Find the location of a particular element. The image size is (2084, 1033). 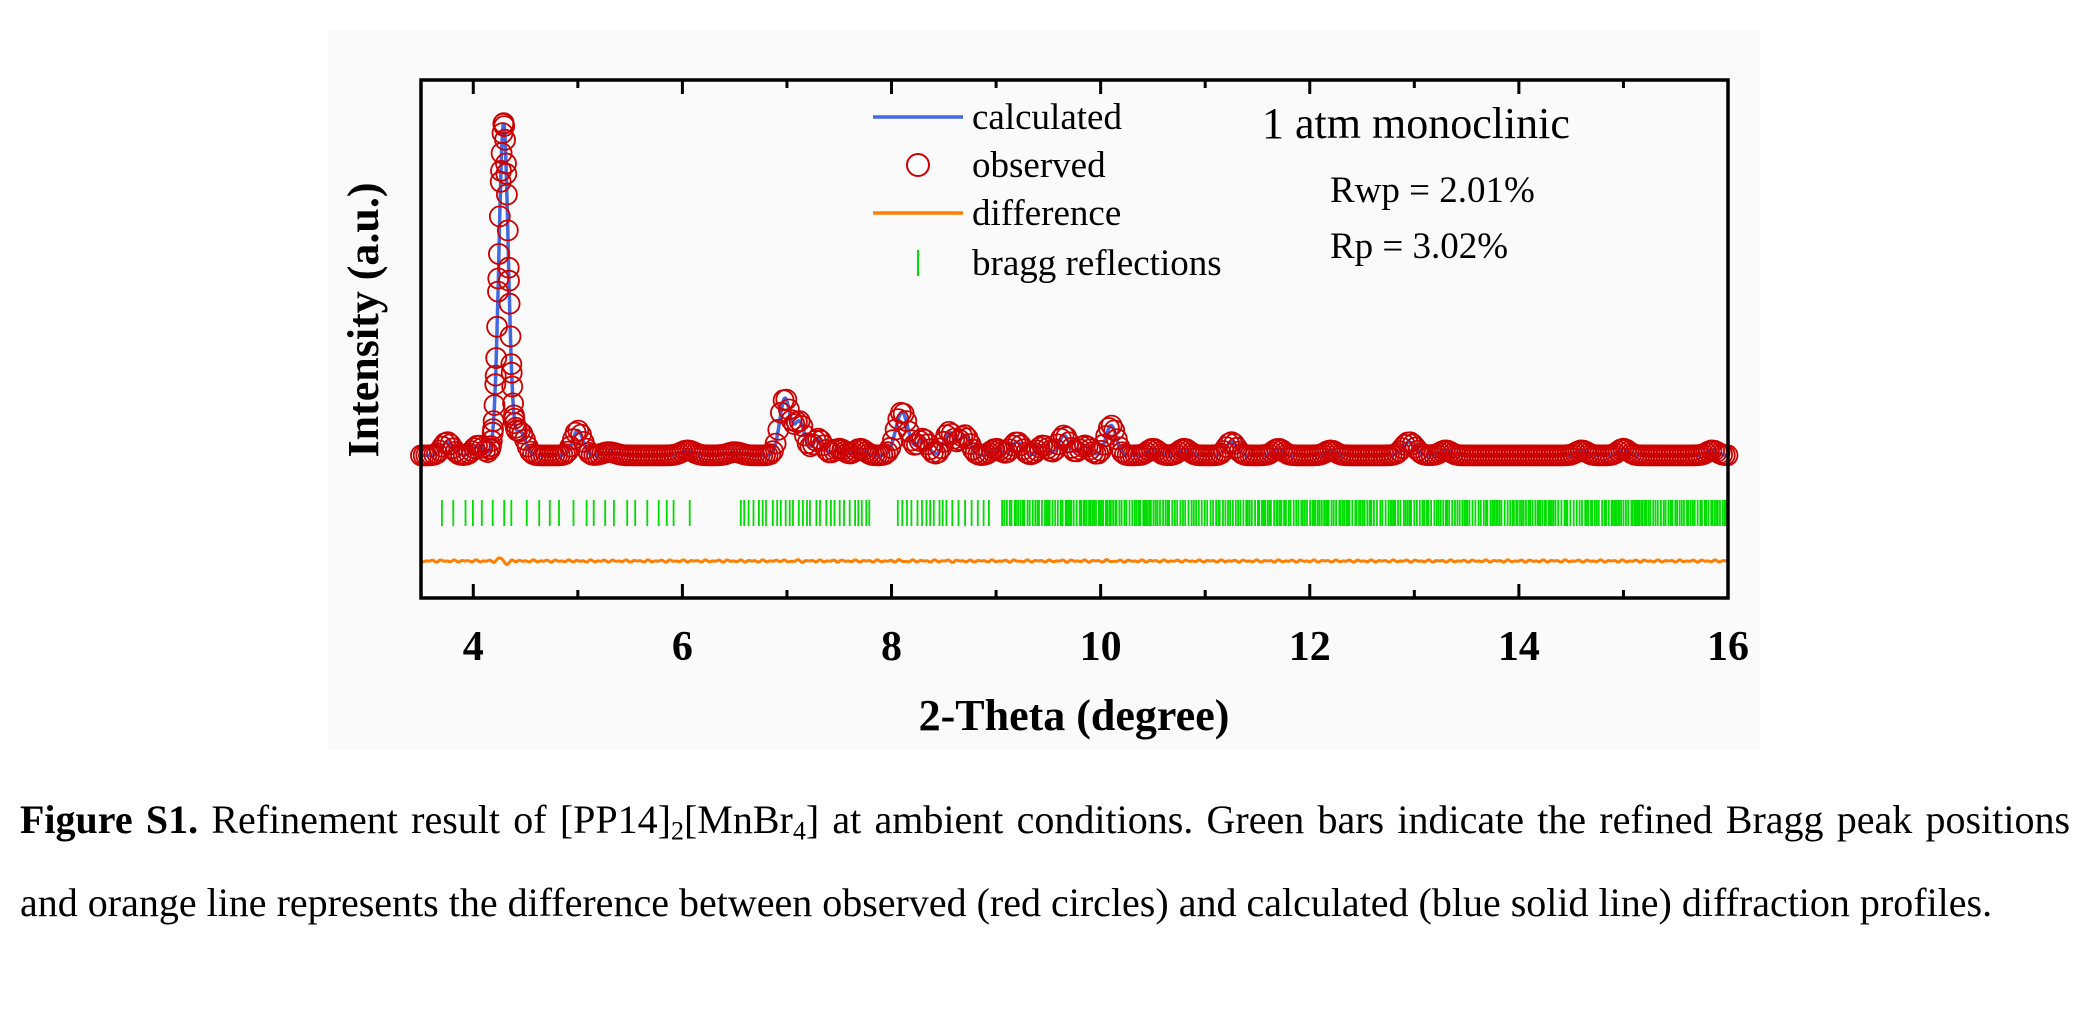

x-tick-label: 10 is located at coordinates (1101, 647).